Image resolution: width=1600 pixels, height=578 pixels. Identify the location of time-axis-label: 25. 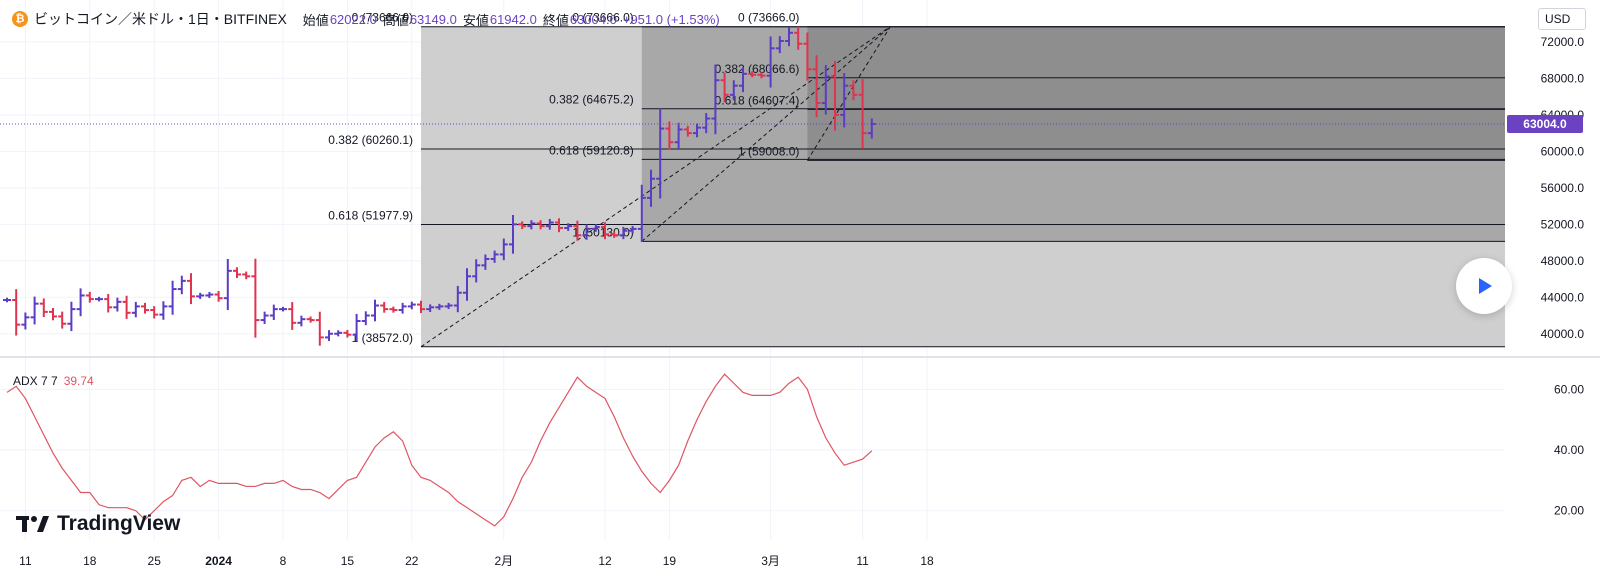
(155, 561).